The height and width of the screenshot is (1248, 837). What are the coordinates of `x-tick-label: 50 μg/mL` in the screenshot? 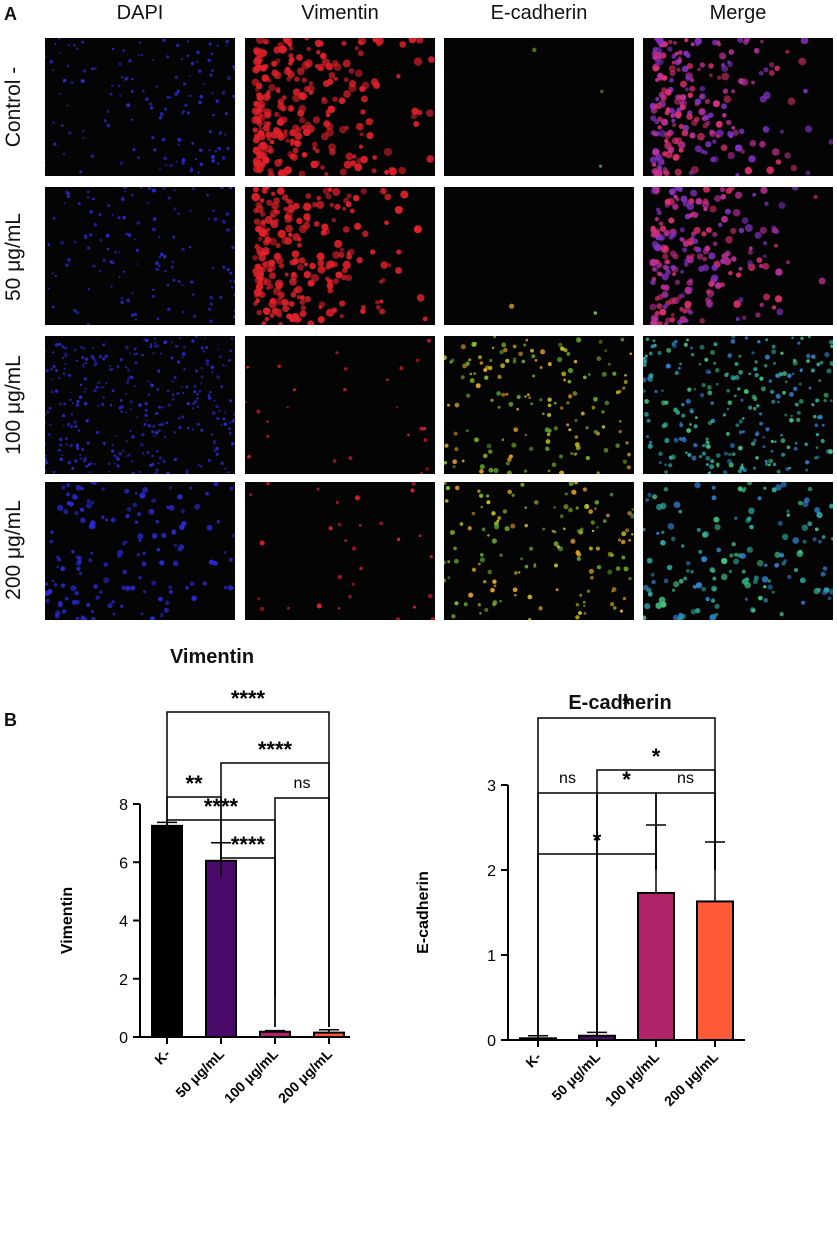 It's located at (575, 1075).